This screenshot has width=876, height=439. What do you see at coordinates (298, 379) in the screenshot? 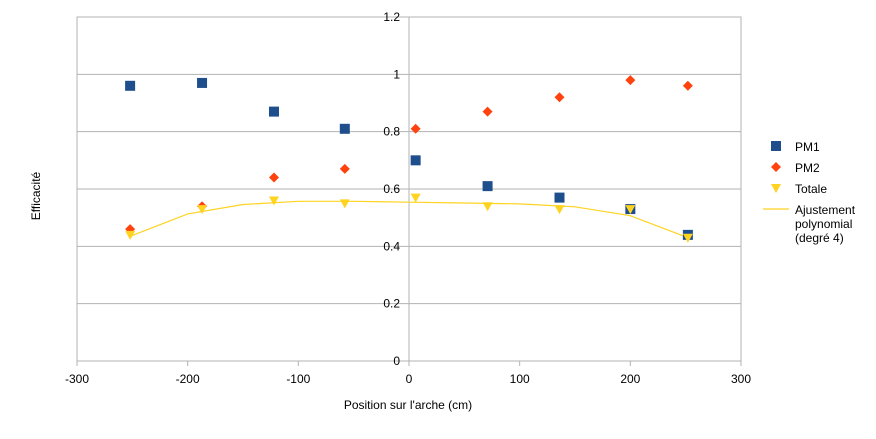
I see `x-tick-label: -100` at bounding box center [298, 379].